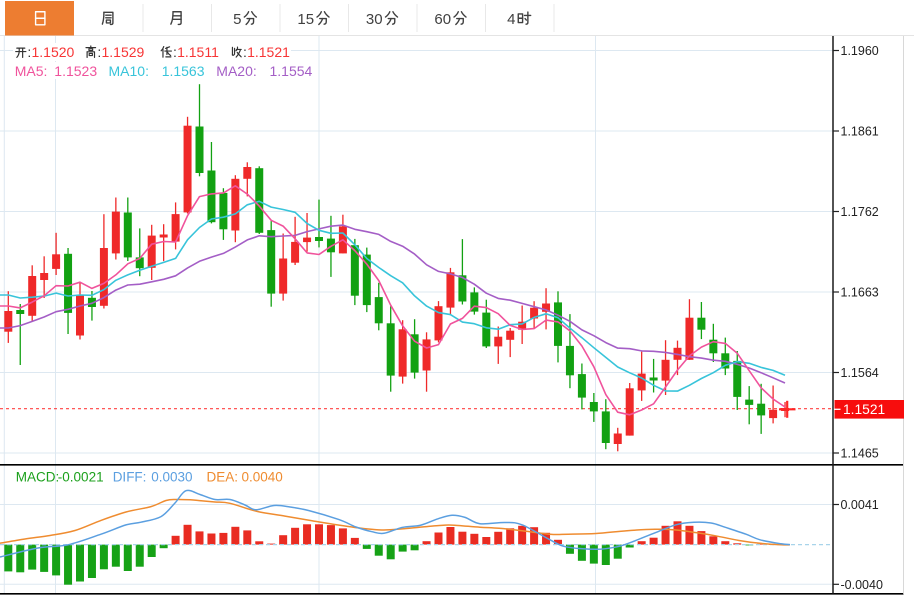  Describe the element at coordinates (130, 476) in the screenshot. I see `svg-text: DIFF:` at that location.